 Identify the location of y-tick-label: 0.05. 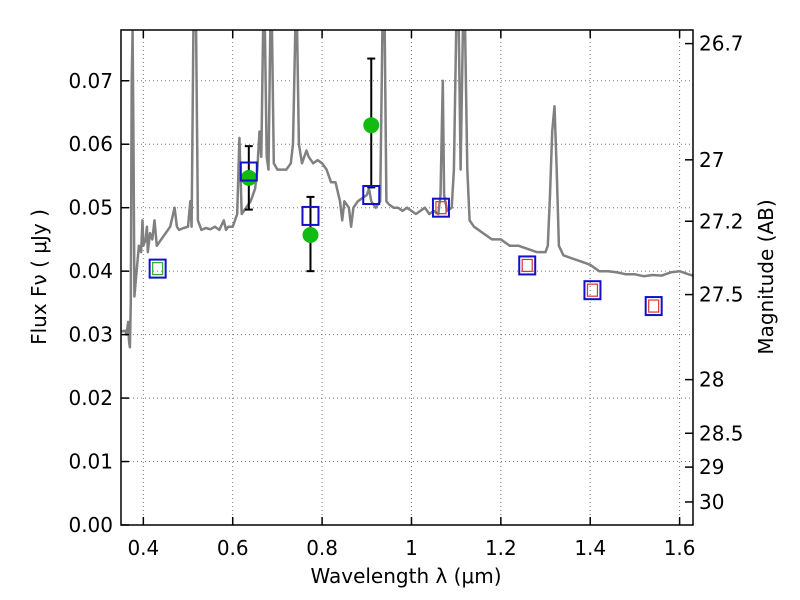
(90, 208).